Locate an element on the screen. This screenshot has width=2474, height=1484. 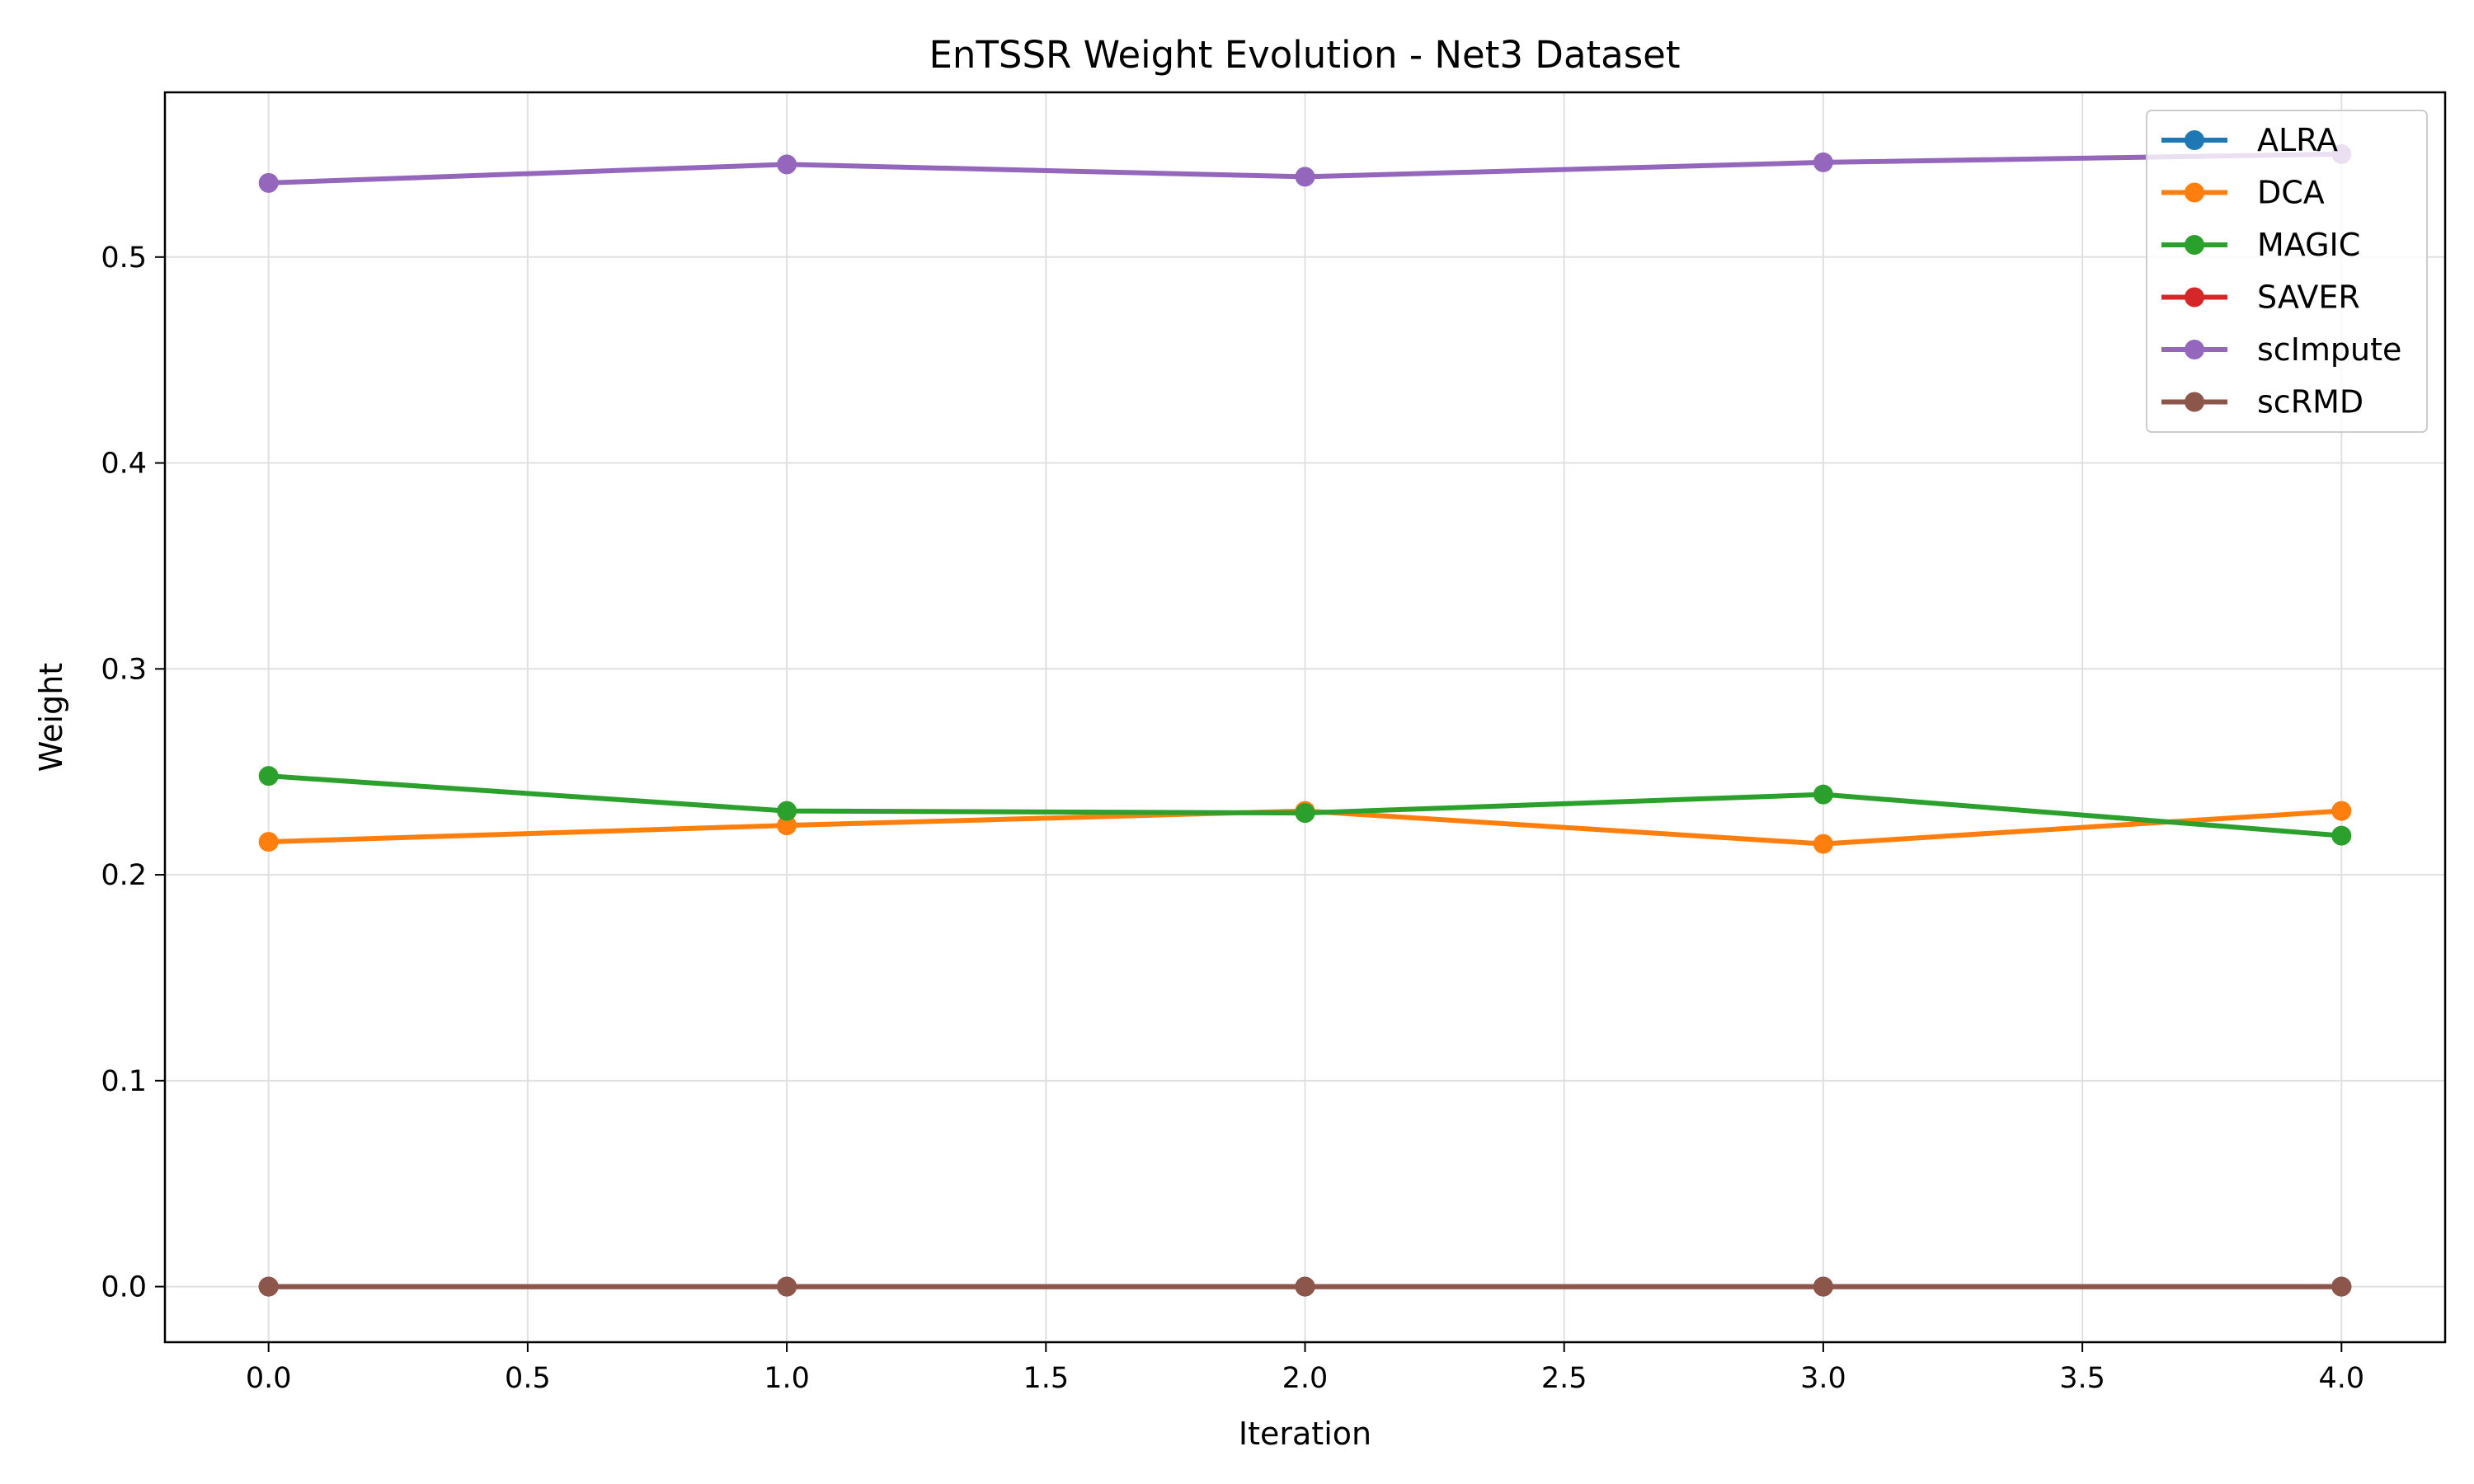
x-axis-label: Iteration is located at coordinates (1305, 1434).